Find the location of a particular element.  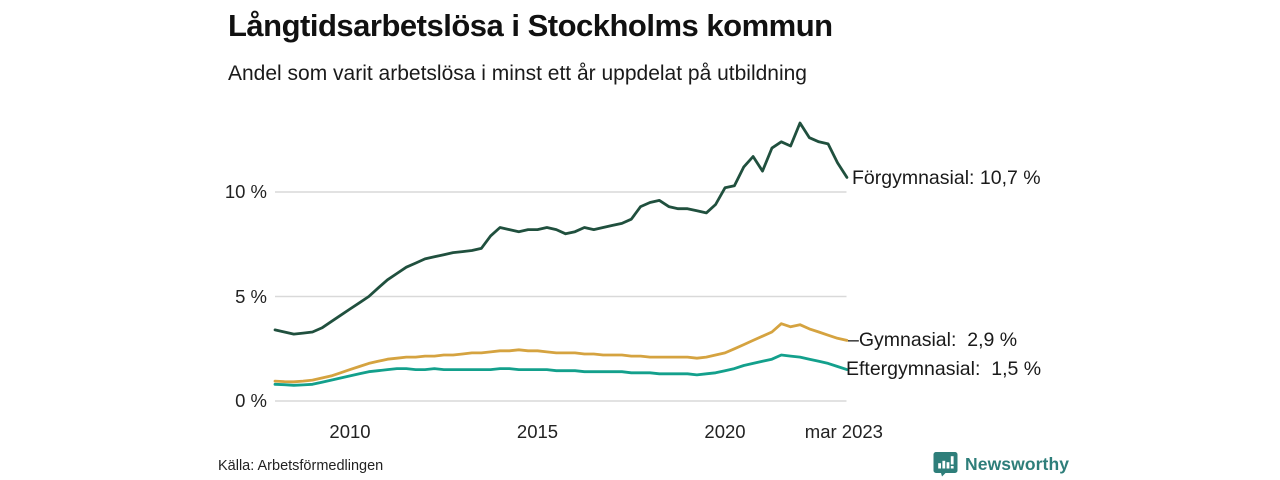

series-line-gymnasial is located at coordinates (561, 353).